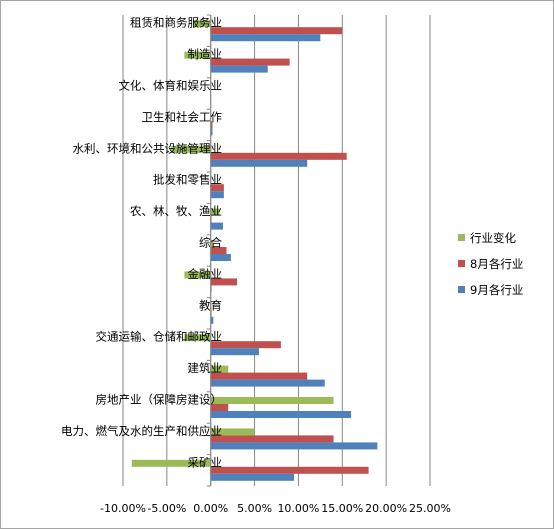  What do you see at coordinates (123, 508) in the screenshot?
I see `x-tick-label: -10.00%` at bounding box center [123, 508].